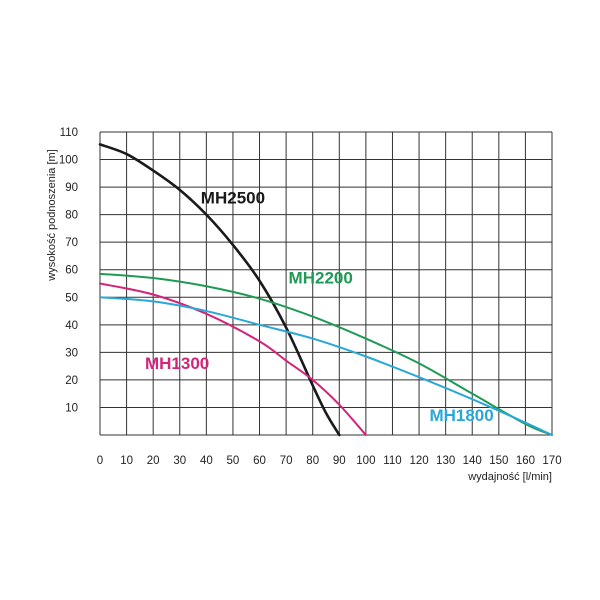  I want to click on y-axis-label: wysokość podnoszenia [m], so click(52, 215).